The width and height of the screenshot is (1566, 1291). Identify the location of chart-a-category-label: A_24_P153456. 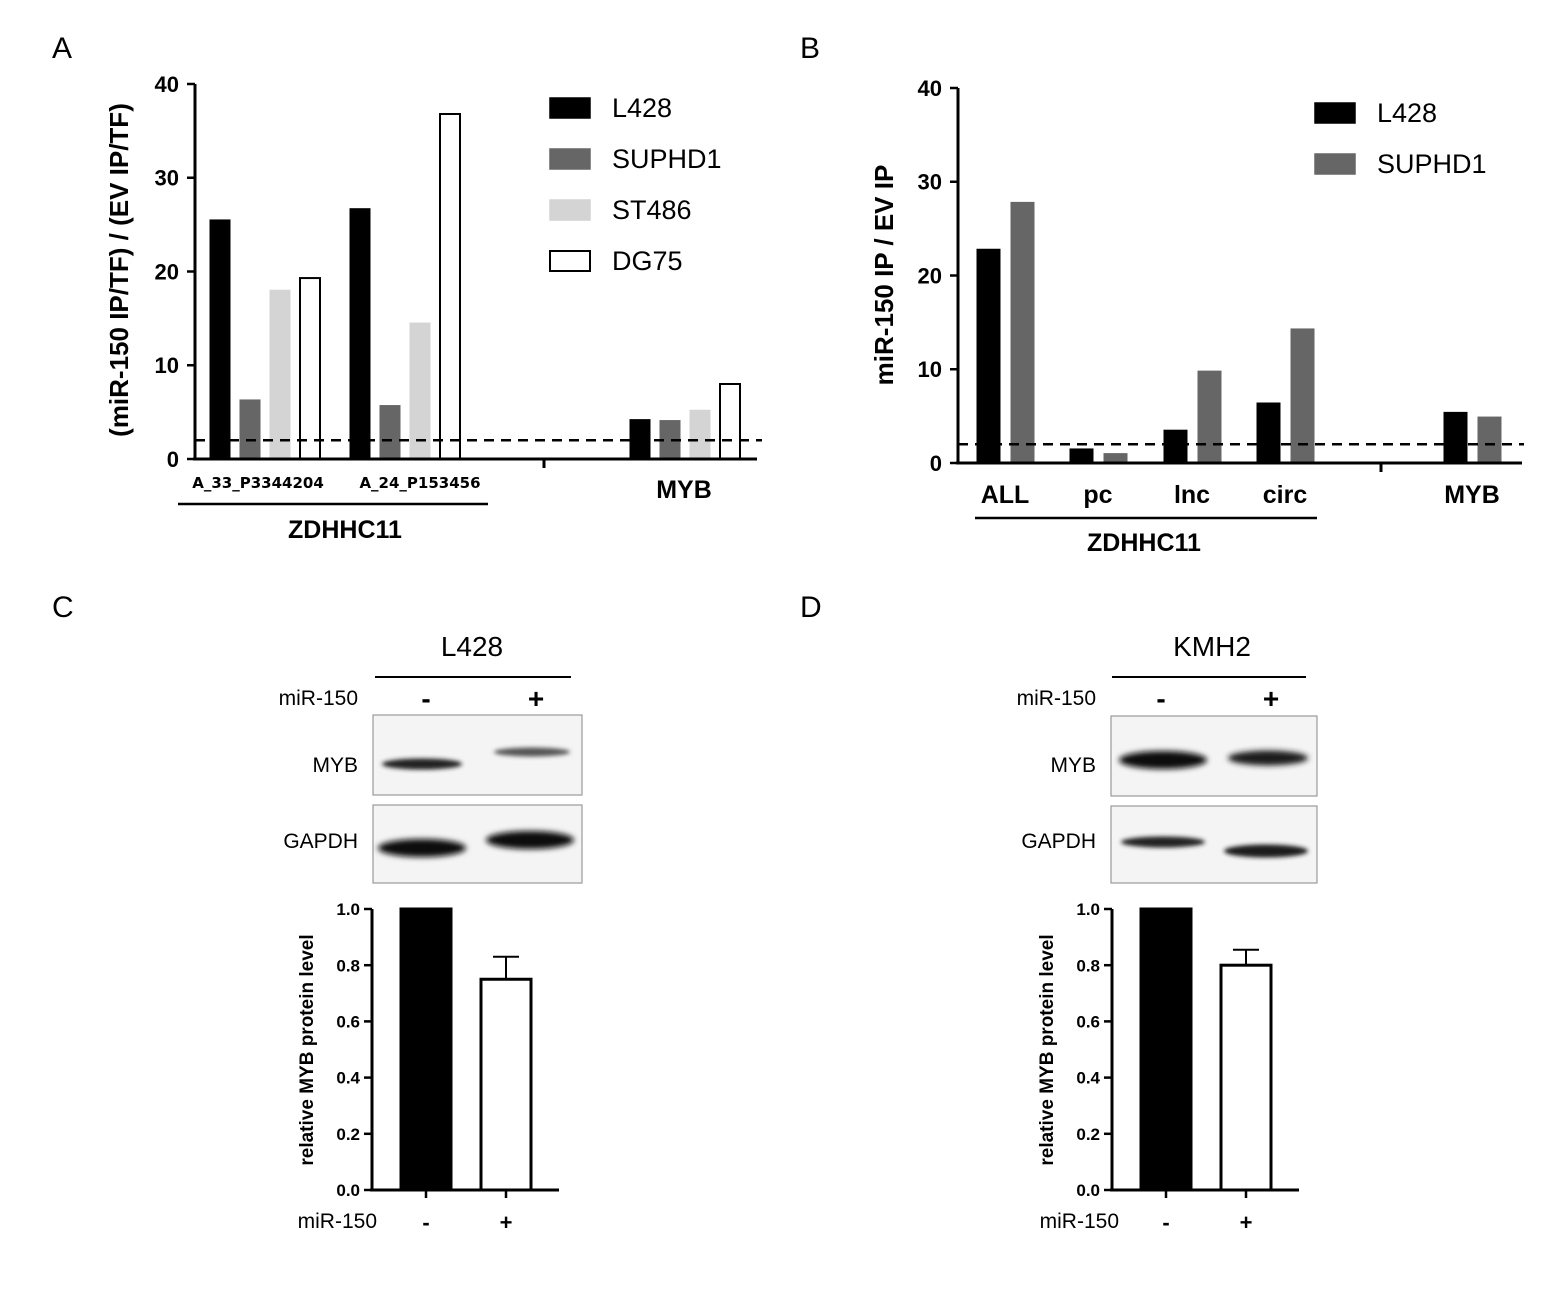
(419, 483).